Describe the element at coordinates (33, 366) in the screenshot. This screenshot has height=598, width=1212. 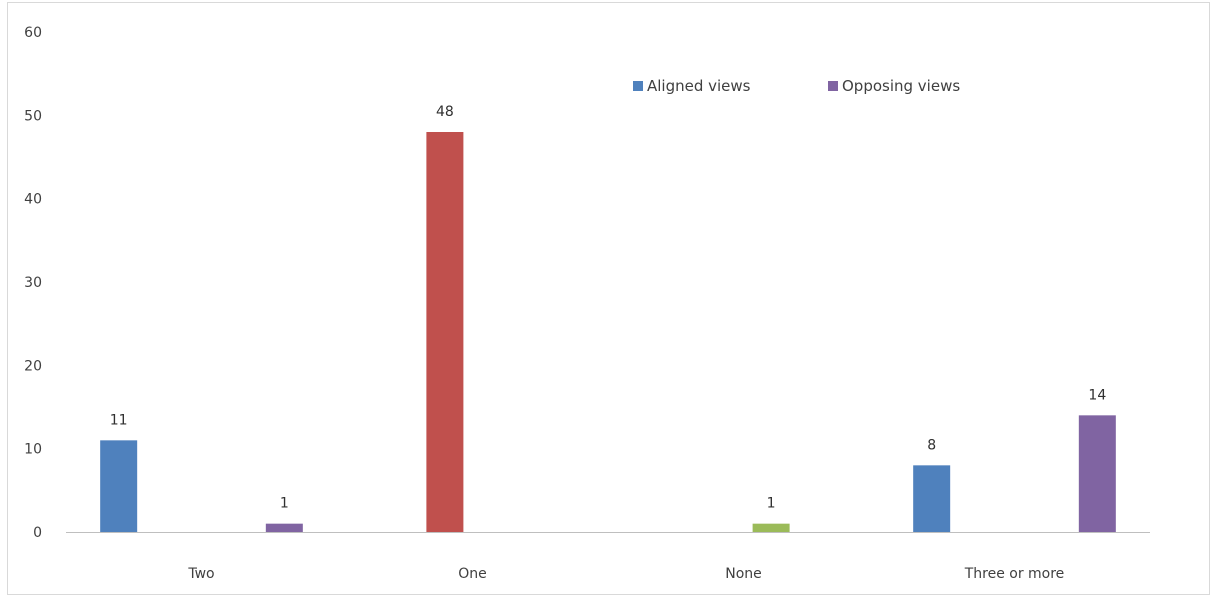
I see `y-tick-label: 20` at that location.